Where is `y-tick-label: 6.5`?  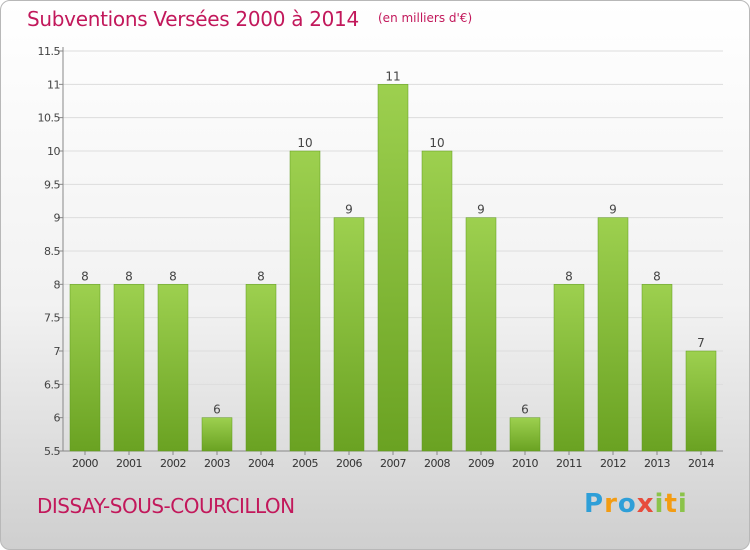 y-tick-label: 6.5 is located at coordinates (52, 384).